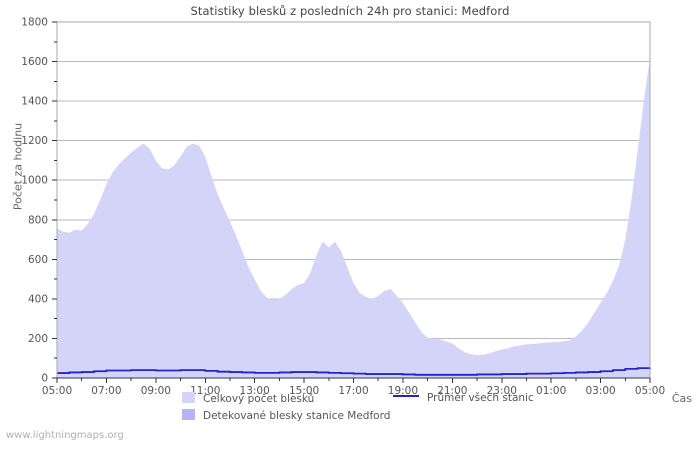 This screenshot has height=450, width=700. I want to click on legend-item-station: Detekované blesky stanice Medford, so click(286, 415).